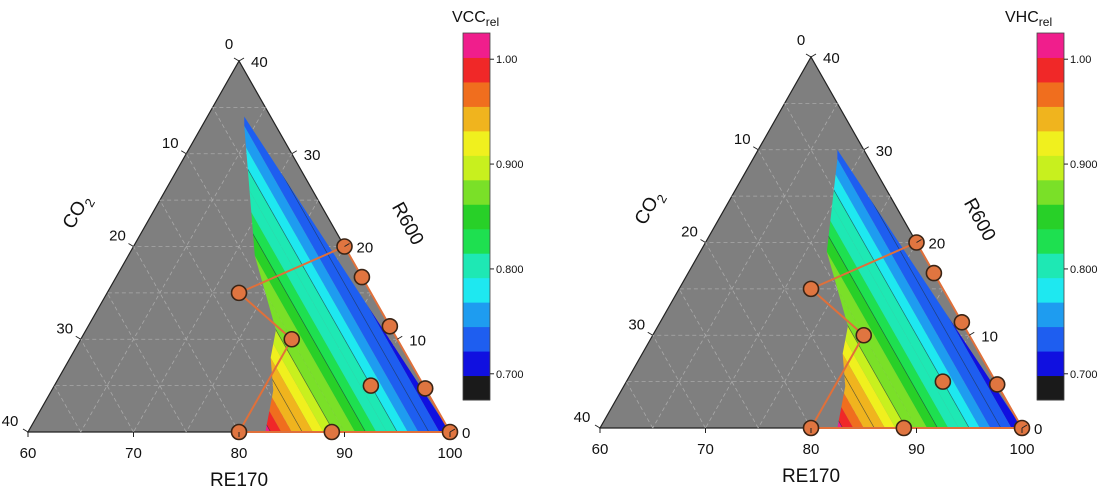 This screenshot has height=488, width=1112. What do you see at coordinates (506, 60) in the screenshot?
I see `colorbar-tick-label: 1.00` at bounding box center [506, 60].